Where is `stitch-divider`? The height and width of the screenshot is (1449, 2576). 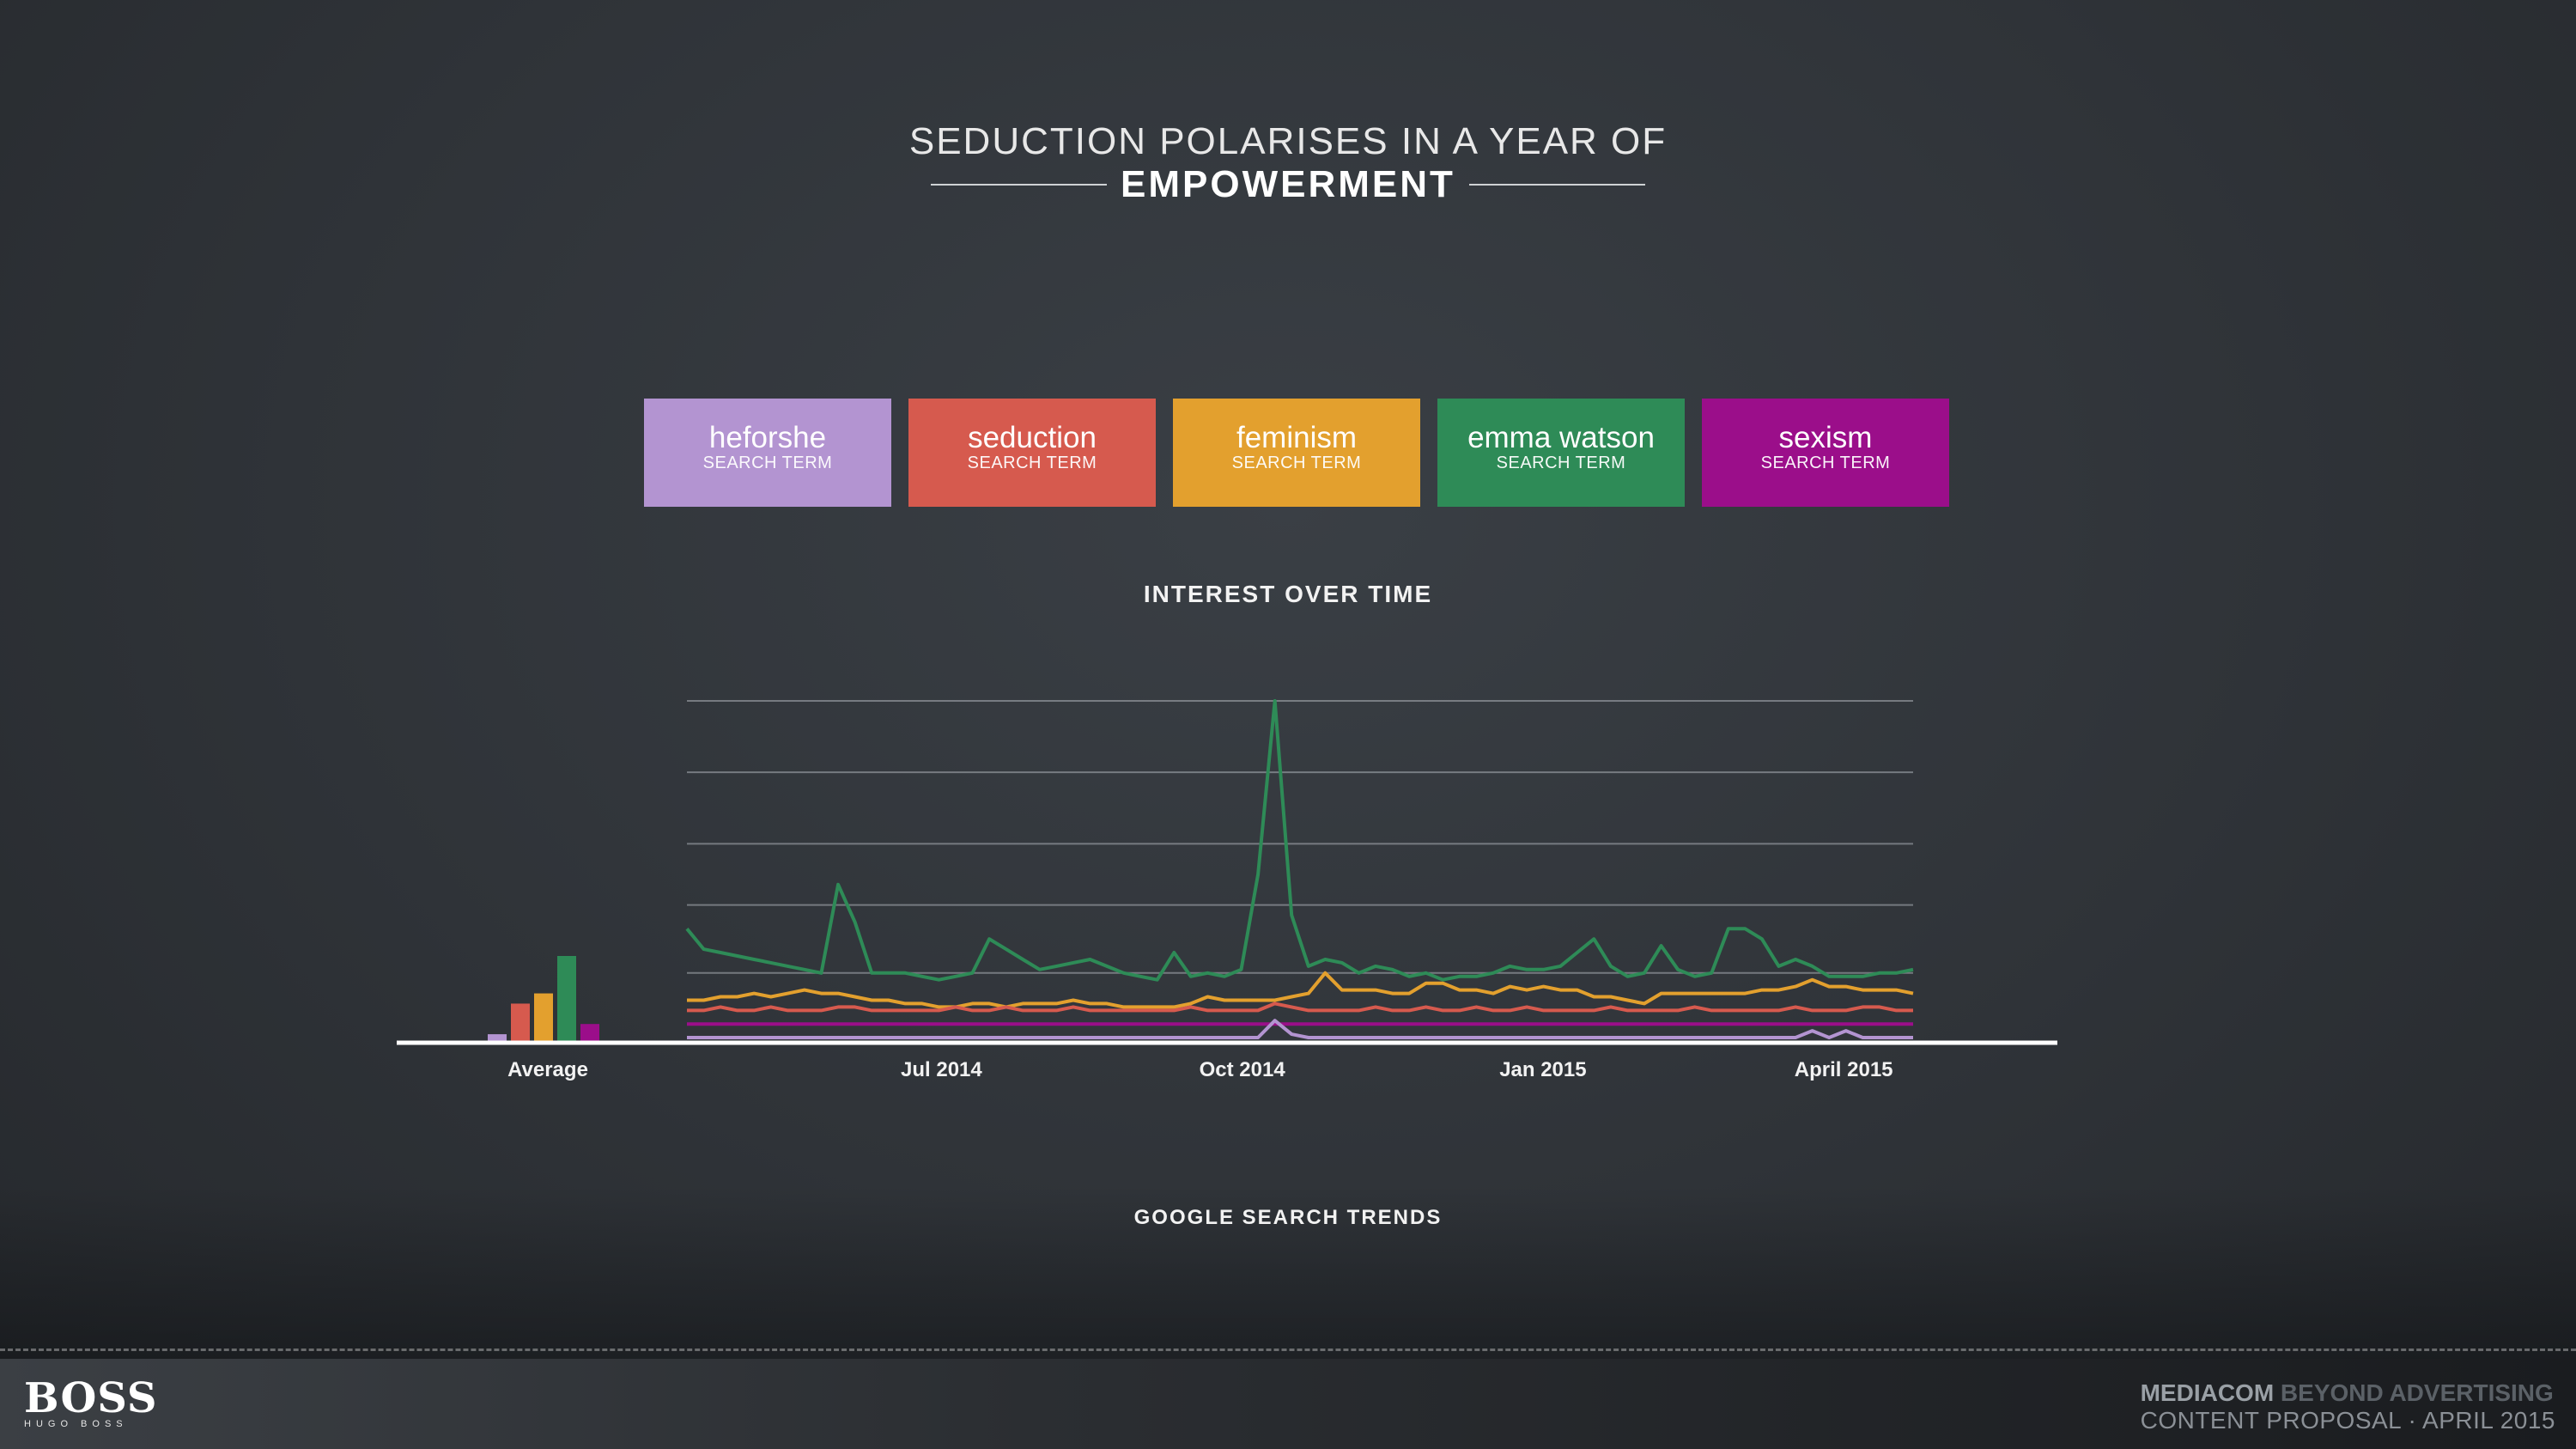 stitch-divider is located at coordinates (1288, 1350).